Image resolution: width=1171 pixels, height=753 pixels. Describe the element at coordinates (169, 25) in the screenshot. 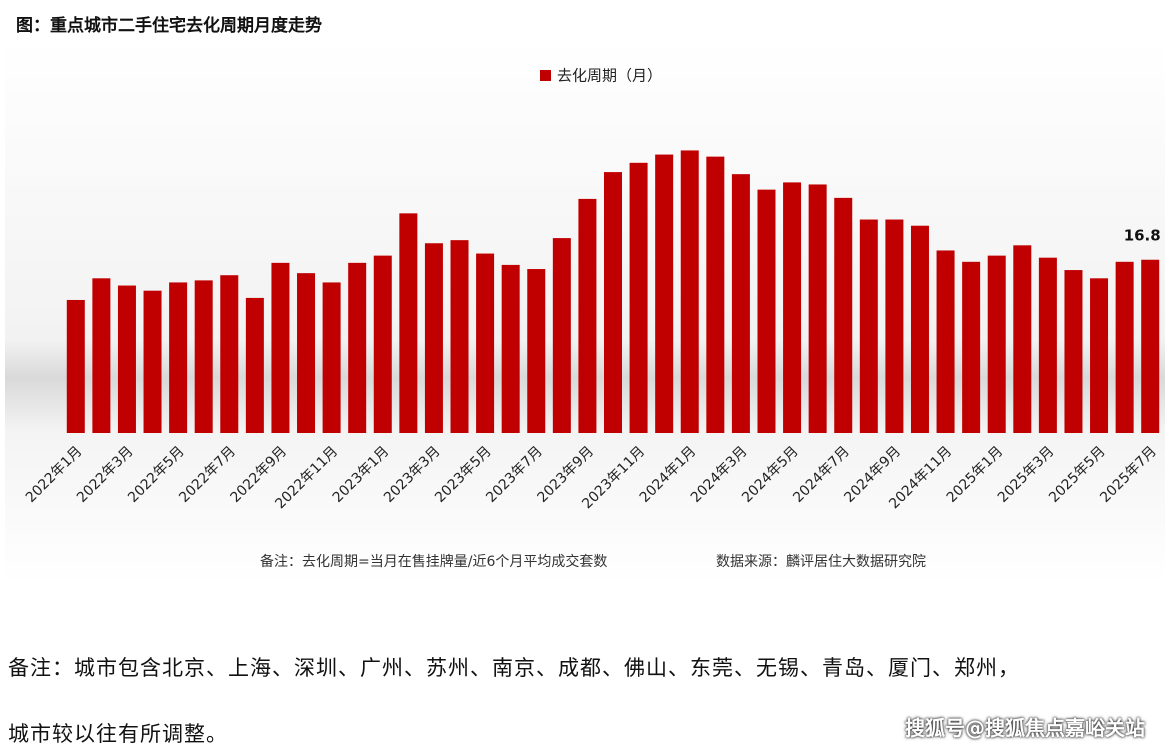

I see `chart-title: 图：重点城市二手住宅去化周期月度走势` at that location.